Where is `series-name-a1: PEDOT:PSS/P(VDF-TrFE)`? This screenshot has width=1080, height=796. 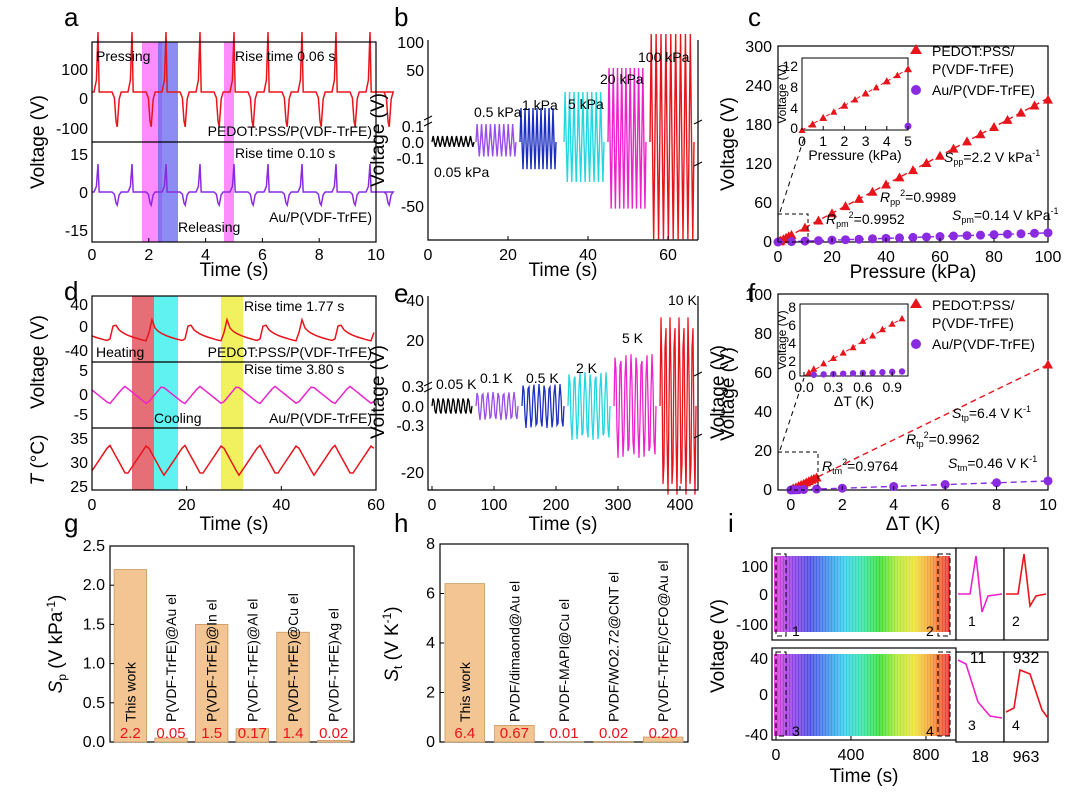 series-name-a1: PEDOT:PSS/P(VDF-TrFE) is located at coordinates (290, 131).